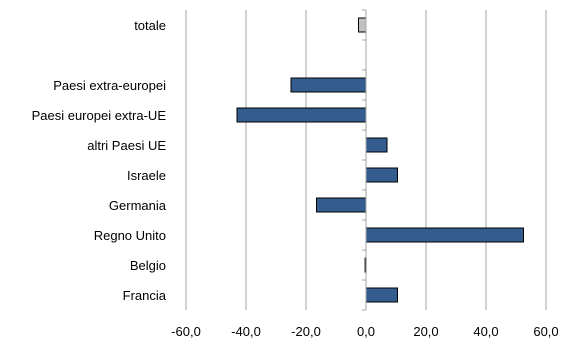  What do you see at coordinates (126, 145) in the screenshot?
I see `category-label: altri Paesi UE` at bounding box center [126, 145].